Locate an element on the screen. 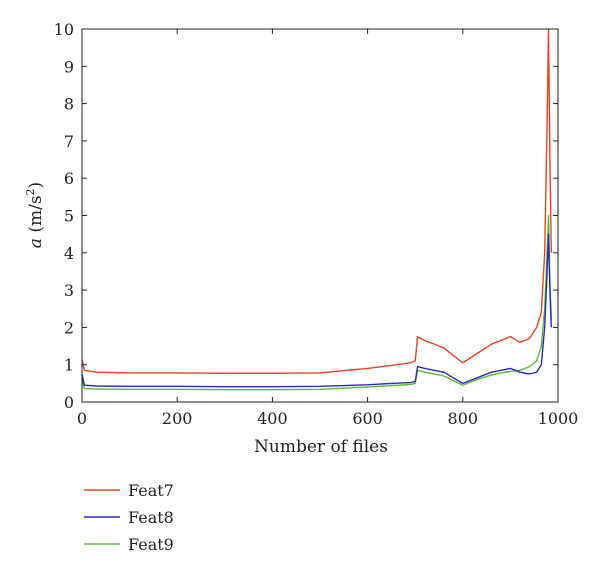  legend-label-feat7: Feat7 is located at coordinates (151, 490).